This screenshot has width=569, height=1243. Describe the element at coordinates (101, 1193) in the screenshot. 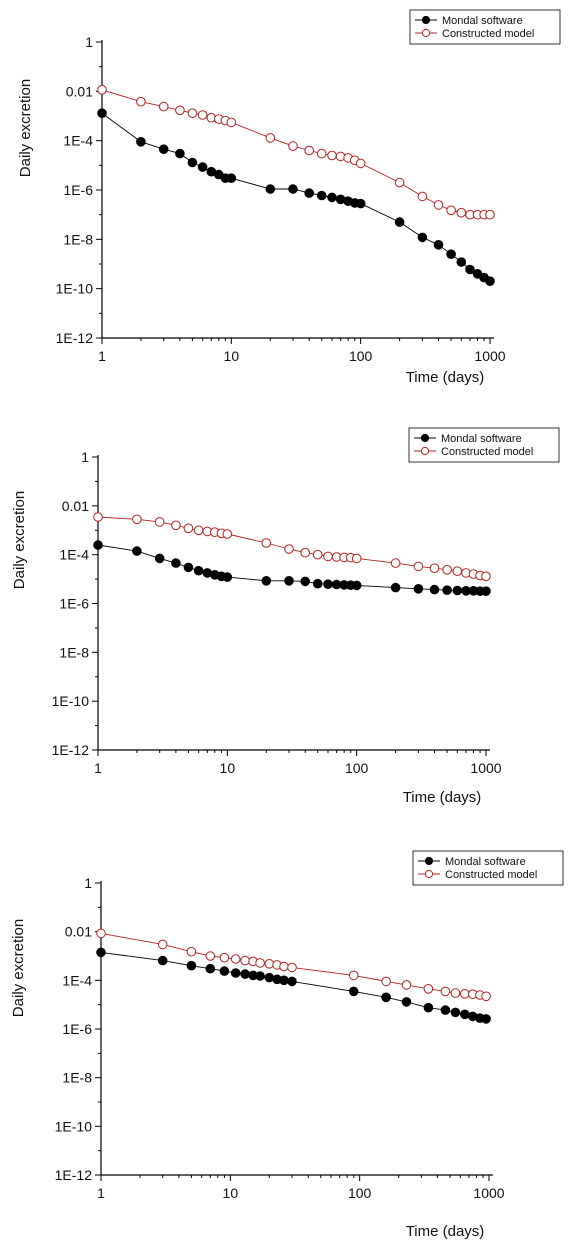

I see `x-tick-label: 1` at that location.